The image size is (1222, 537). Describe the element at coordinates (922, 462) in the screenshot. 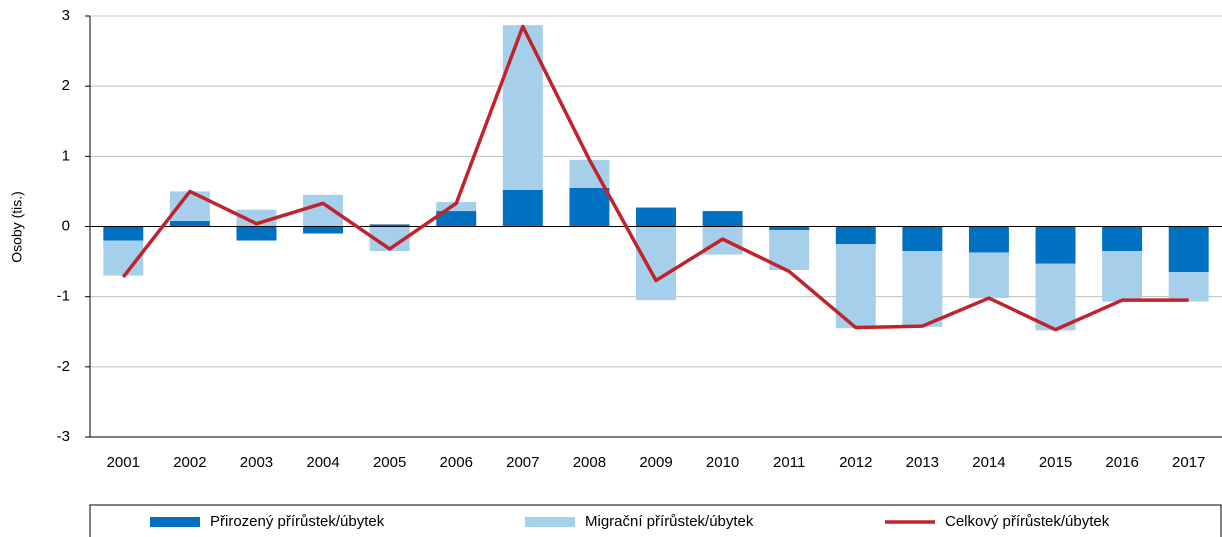

I see `x-tick-label: 2013` at that location.